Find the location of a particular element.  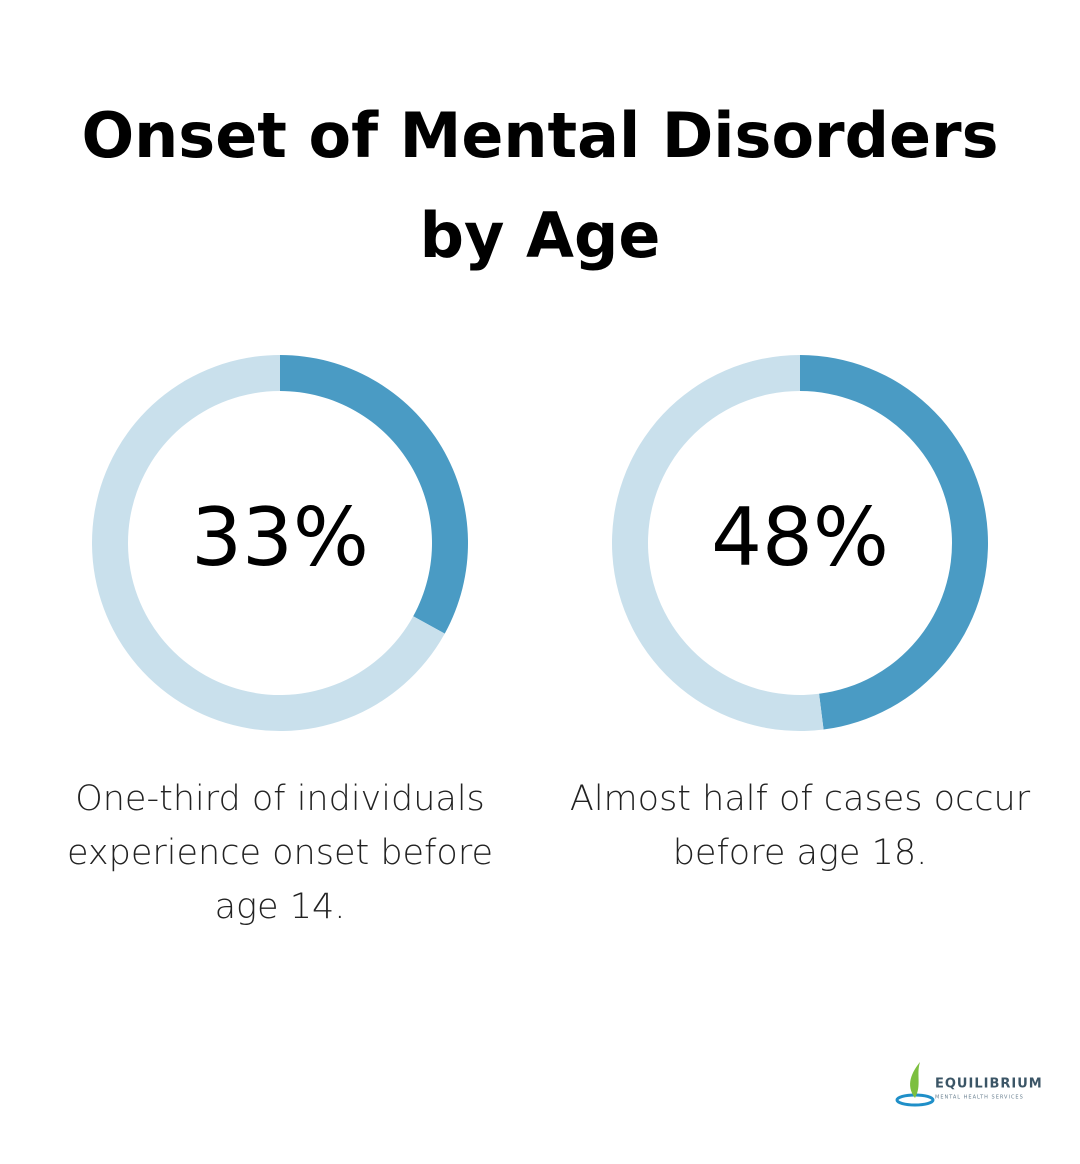

logo-tagline: MENTAL HEALTH SERVICES is located at coordinates (979, 1098).